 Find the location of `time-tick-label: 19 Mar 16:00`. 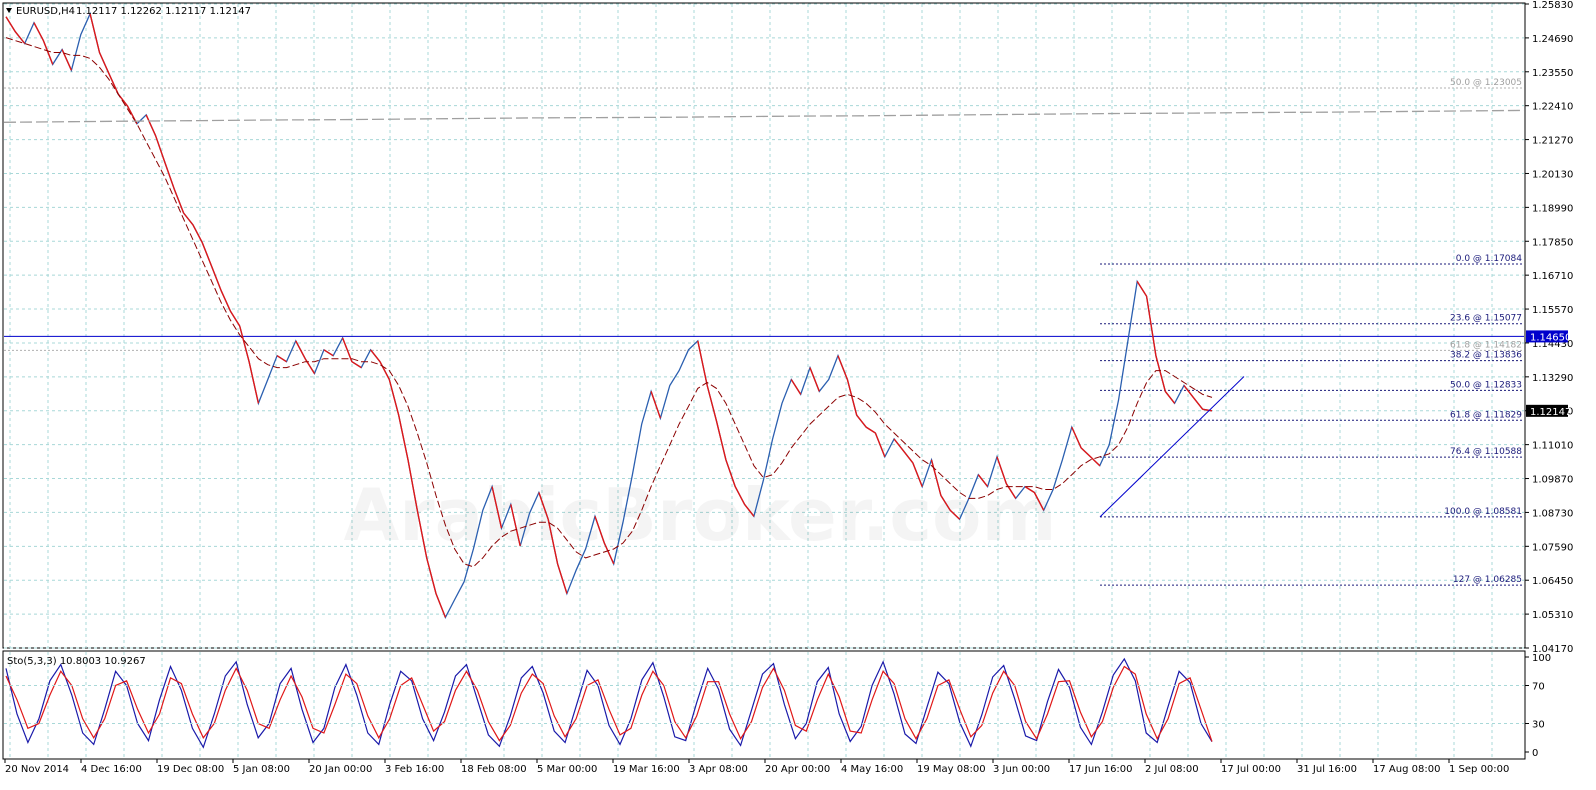

time-tick-label: 19 Mar 16:00 is located at coordinates (646, 769).